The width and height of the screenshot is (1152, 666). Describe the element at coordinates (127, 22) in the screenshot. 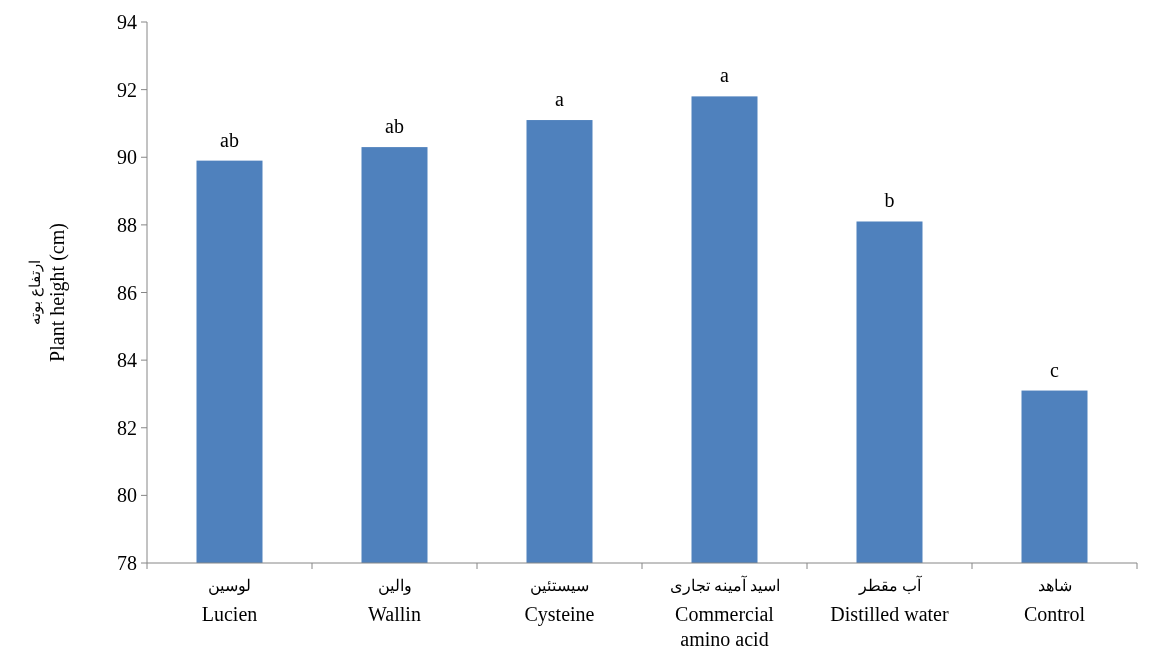

I see `y-tick-label: 94` at that location.